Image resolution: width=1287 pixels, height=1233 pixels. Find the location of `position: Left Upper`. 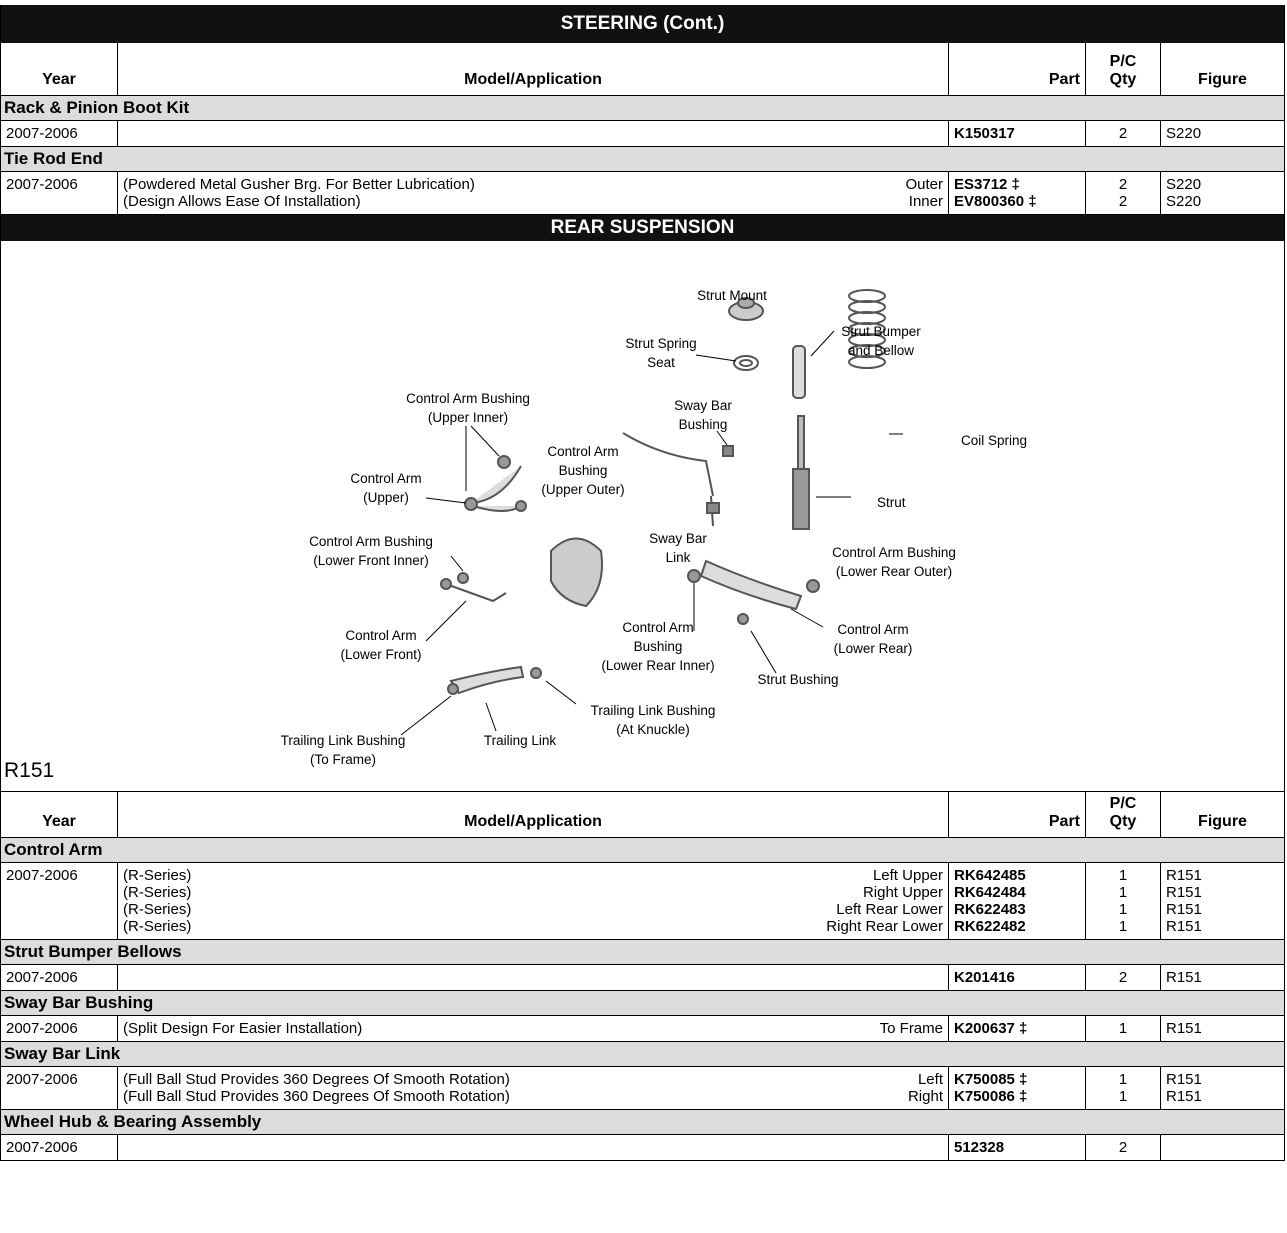

position: Left Upper is located at coordinates (907, 875).